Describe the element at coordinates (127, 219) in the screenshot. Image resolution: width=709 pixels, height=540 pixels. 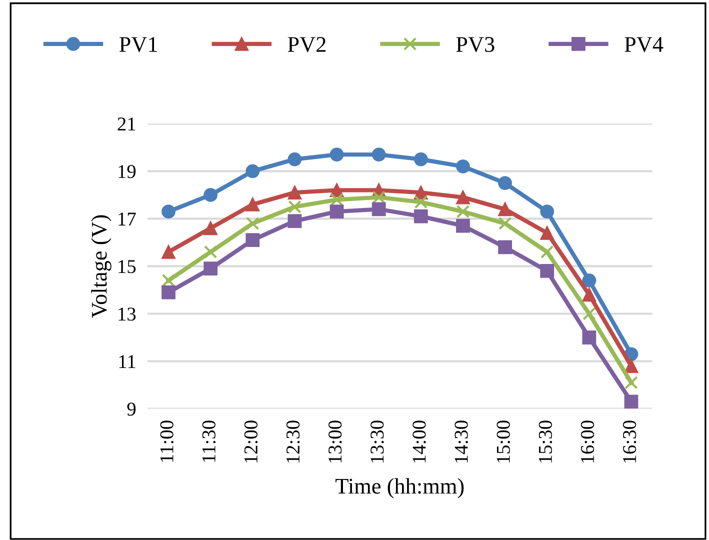
I see `y-tick-label: 17` at that location.